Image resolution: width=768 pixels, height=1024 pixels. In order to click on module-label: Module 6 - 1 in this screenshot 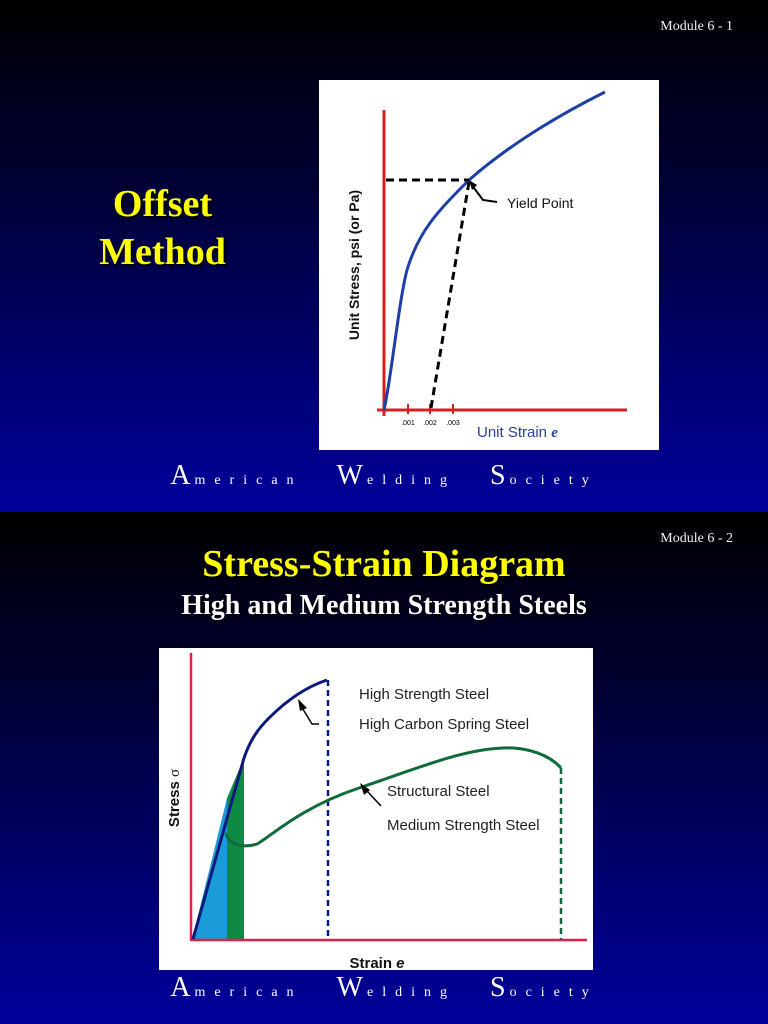, I will do `click(696, 26)`.